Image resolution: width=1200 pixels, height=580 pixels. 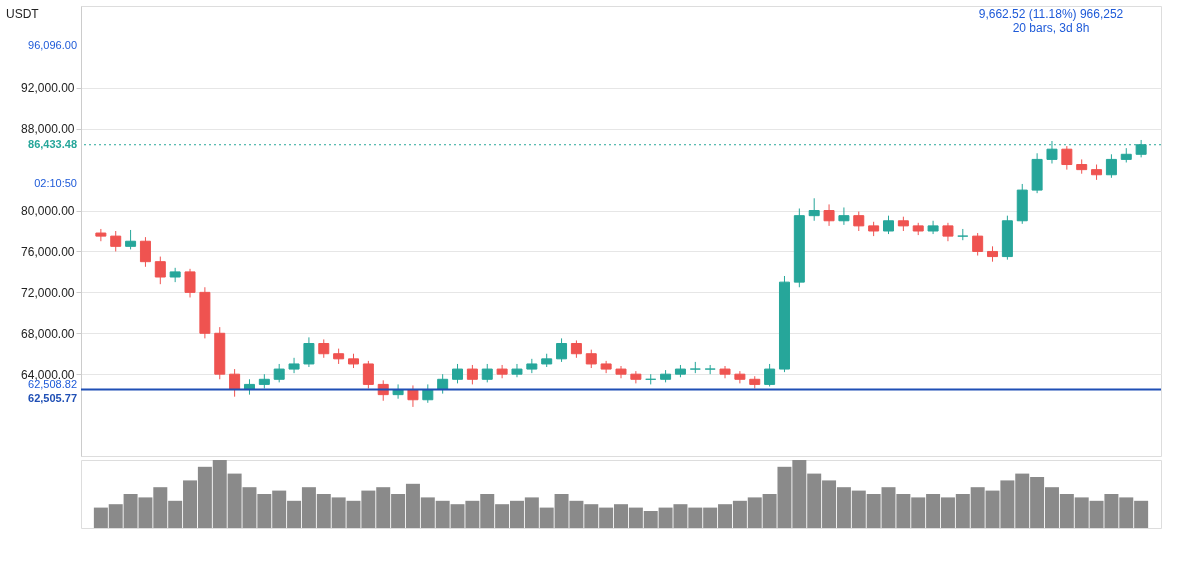 What do you see at coordinates (1051, 28) in the screenshot?
I see `annotation: 20 bars, 3d 8h` at bounding box center [1051, 28].